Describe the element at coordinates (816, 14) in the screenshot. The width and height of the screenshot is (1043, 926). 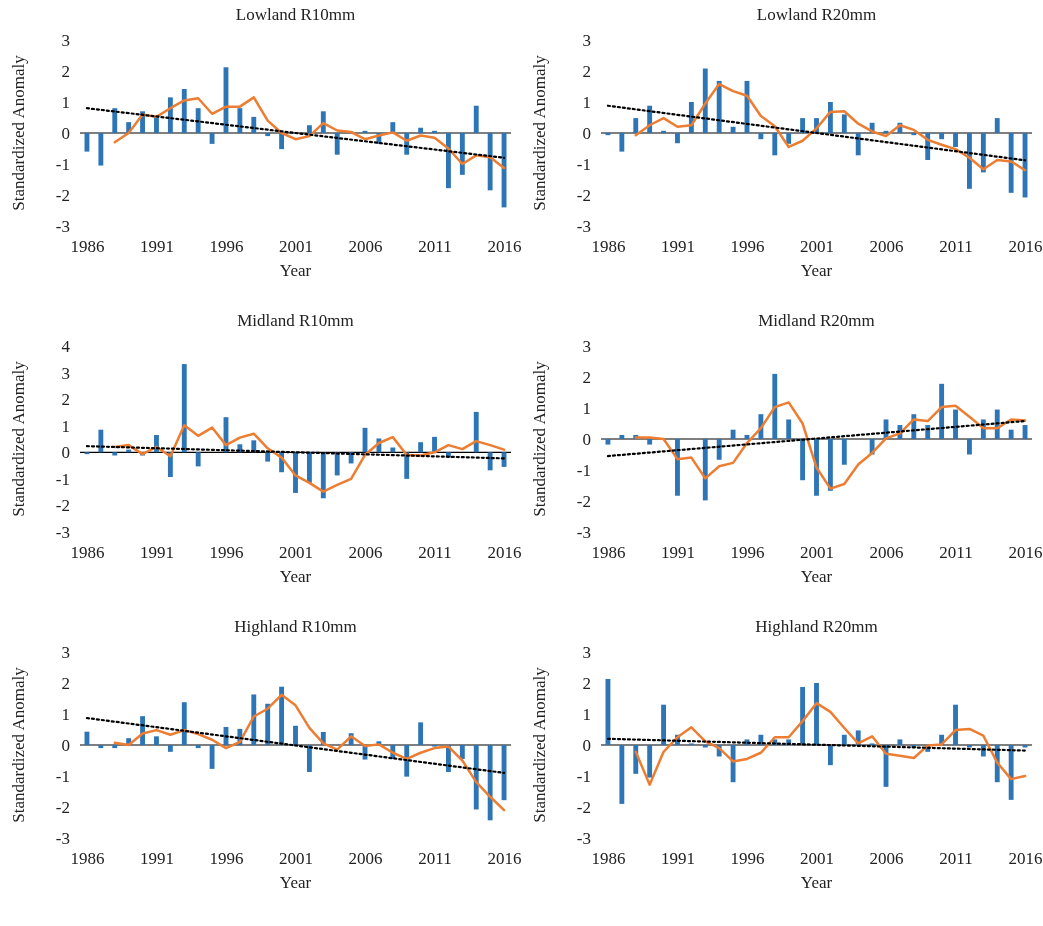
I see `chart-title: Lowland R20mm` at that location.